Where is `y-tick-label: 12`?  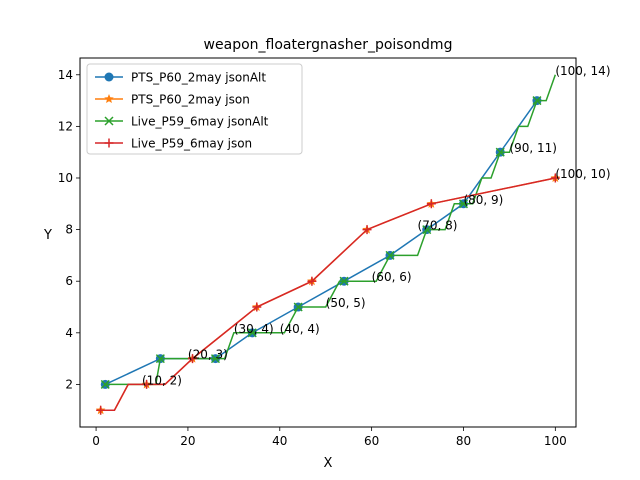 y-tick-label: 12 is located at coordinates (65, 126).